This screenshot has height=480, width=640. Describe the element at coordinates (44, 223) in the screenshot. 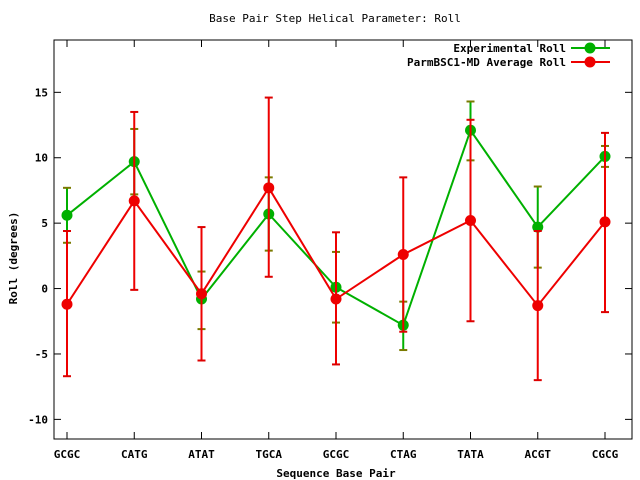

I see `y-tick-label: 5` at that location.